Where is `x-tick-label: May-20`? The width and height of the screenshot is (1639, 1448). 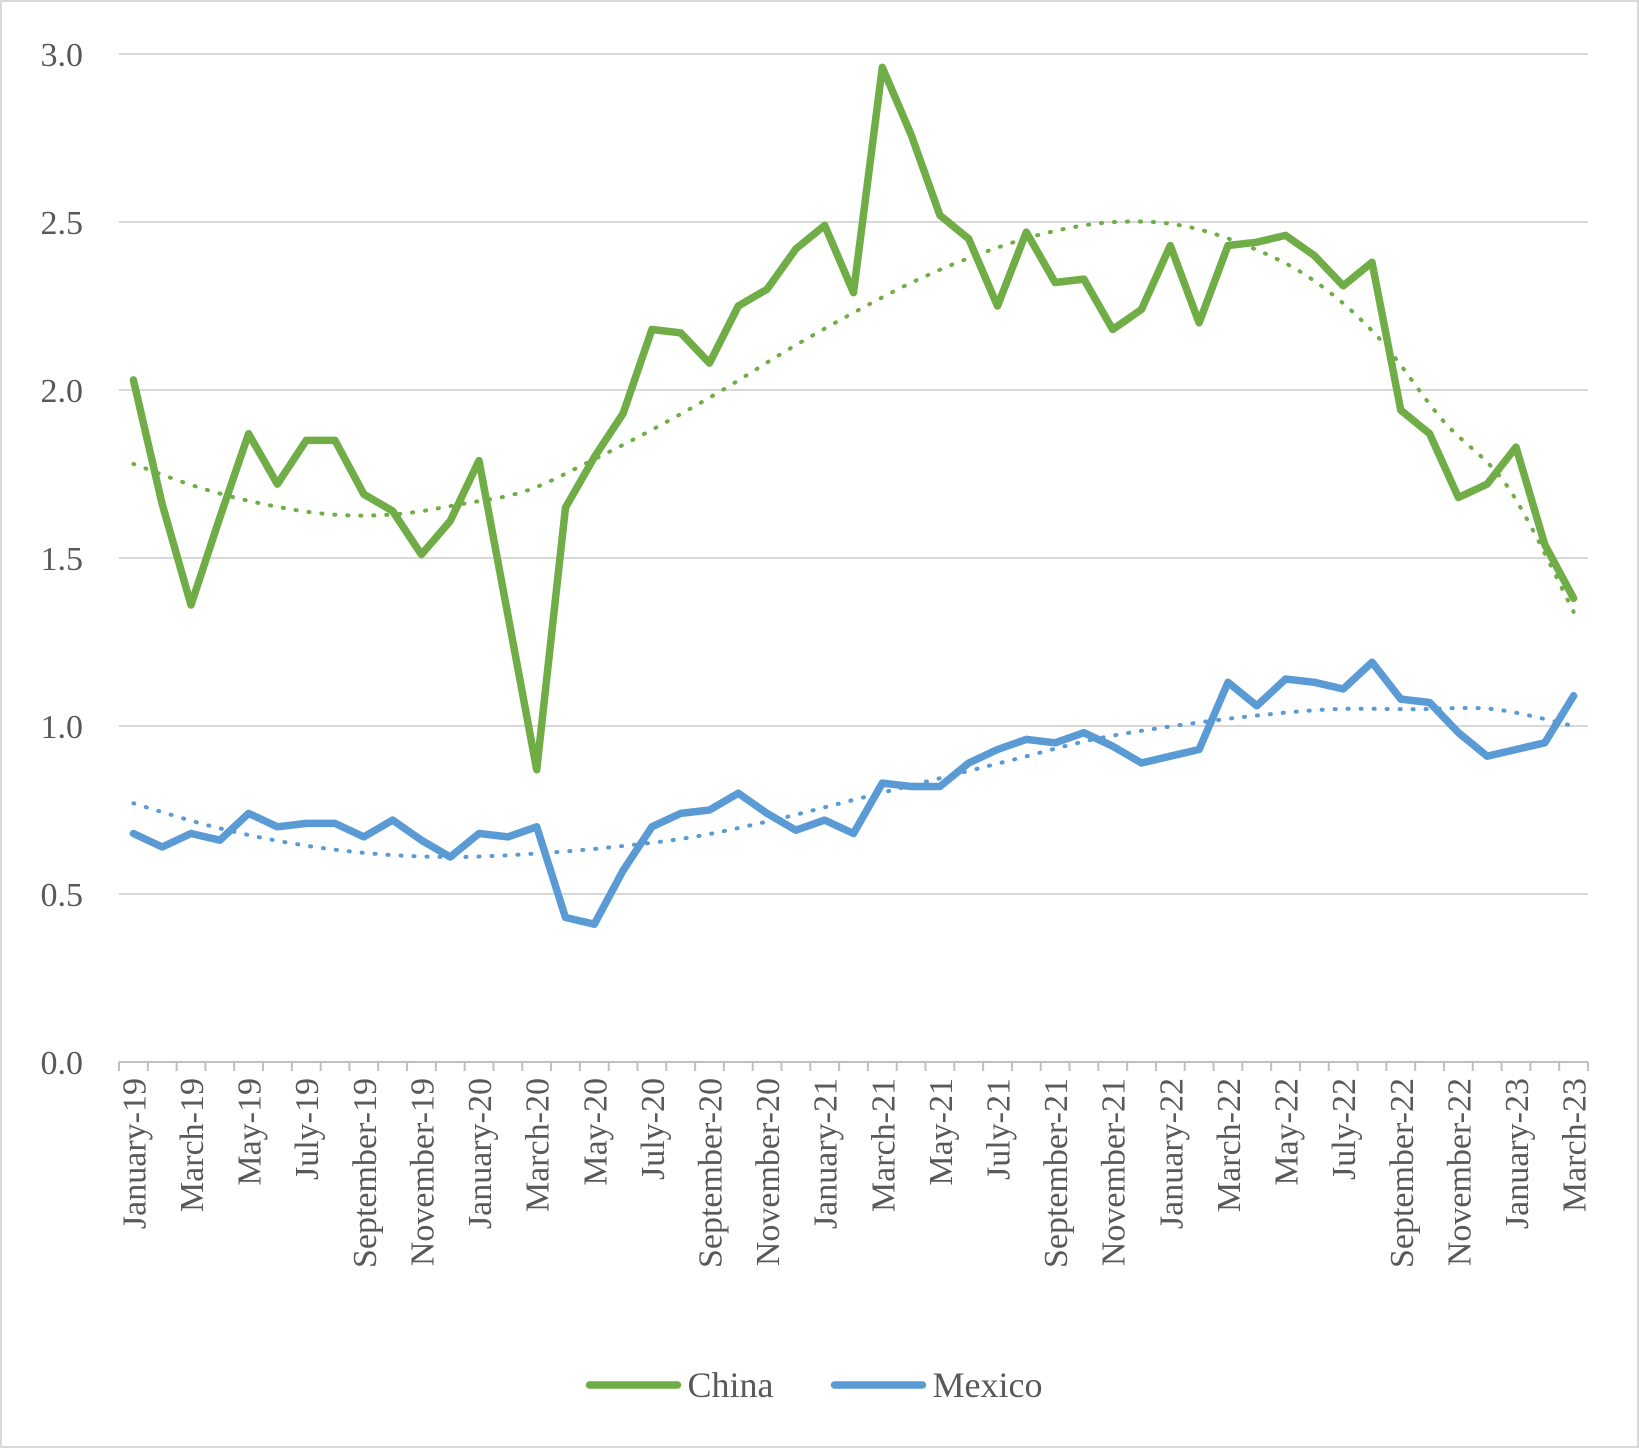 x-tick-label: May-20 is located at coordinates (595, 1132).